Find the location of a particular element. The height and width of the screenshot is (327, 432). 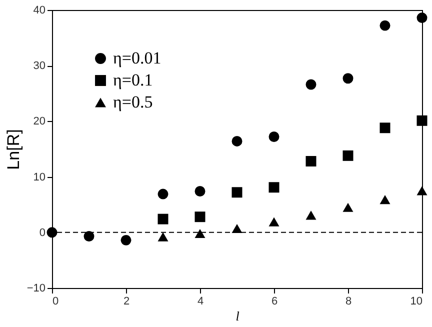

x-tick-label: 2 is located at coordinates (126, 302).